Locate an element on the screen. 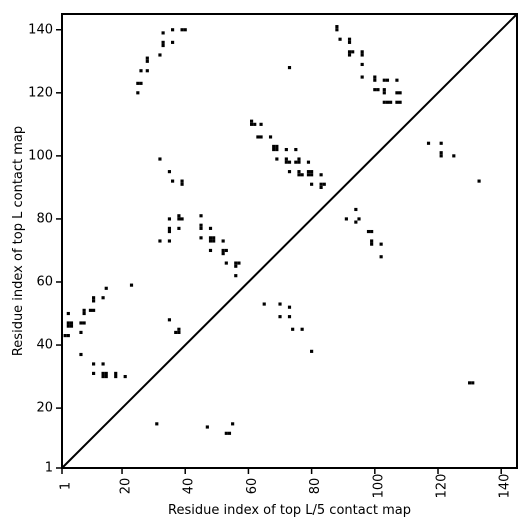  y-tick-label: 80 is located at coordinates (44, 218).